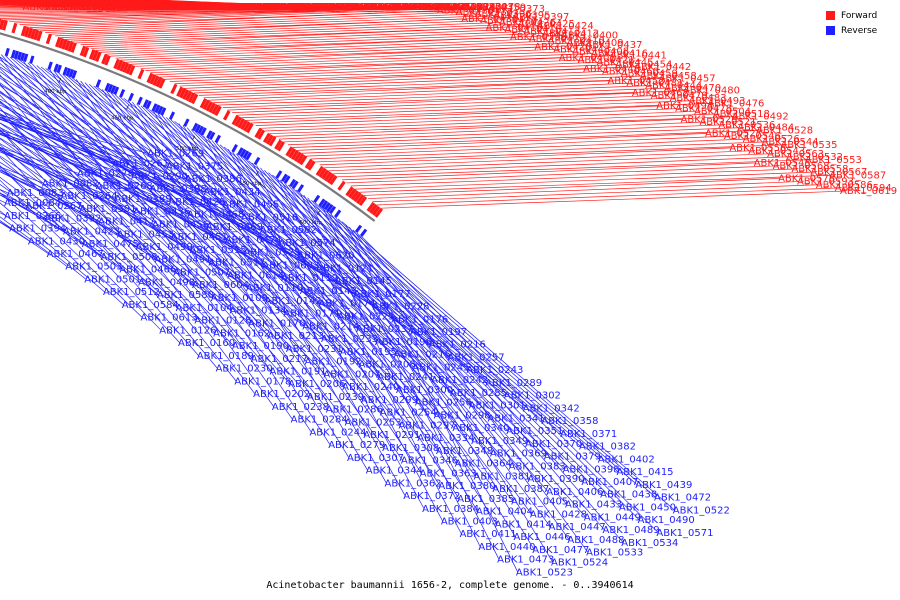  What do you see at coordinates (88, 7) in the screenshot?
I see `gene-label: ABK1_0117` at bounding box center [88, 7].